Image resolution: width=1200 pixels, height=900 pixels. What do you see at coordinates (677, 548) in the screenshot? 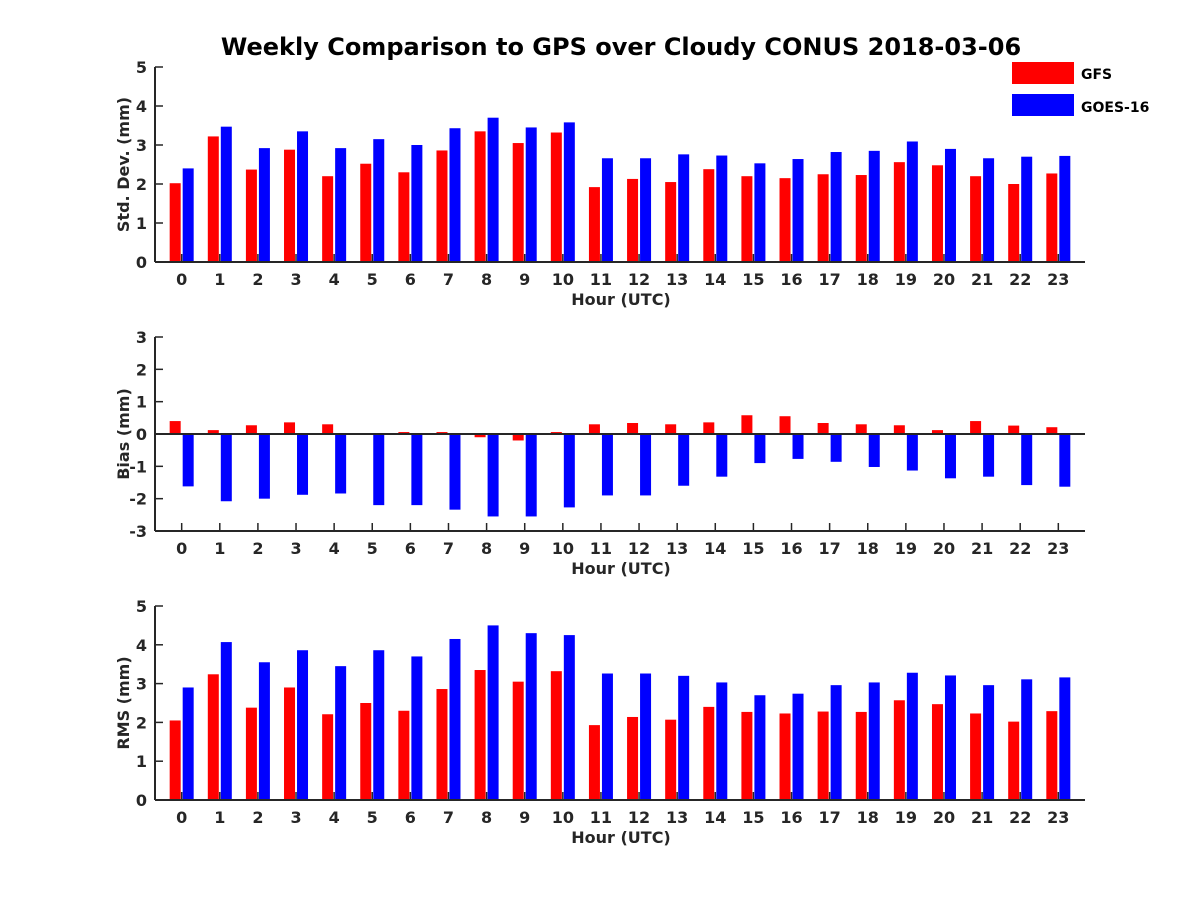
I see `x-tick-label: 13` at bounding box center [677, 548].